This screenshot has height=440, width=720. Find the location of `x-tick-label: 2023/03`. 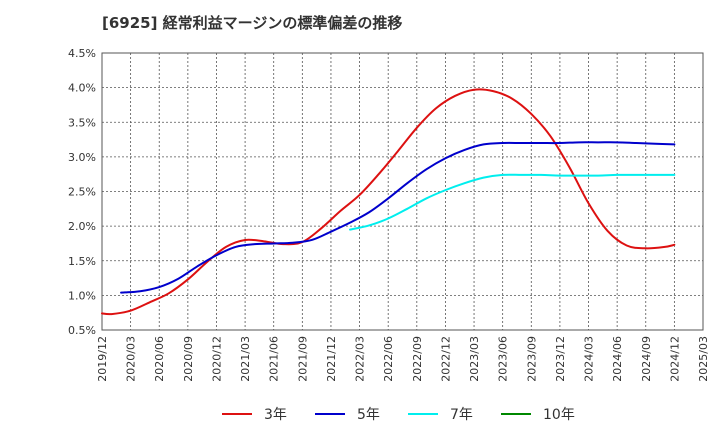

x-tick-label: 2023/03 is located at coordinates (474, 359).